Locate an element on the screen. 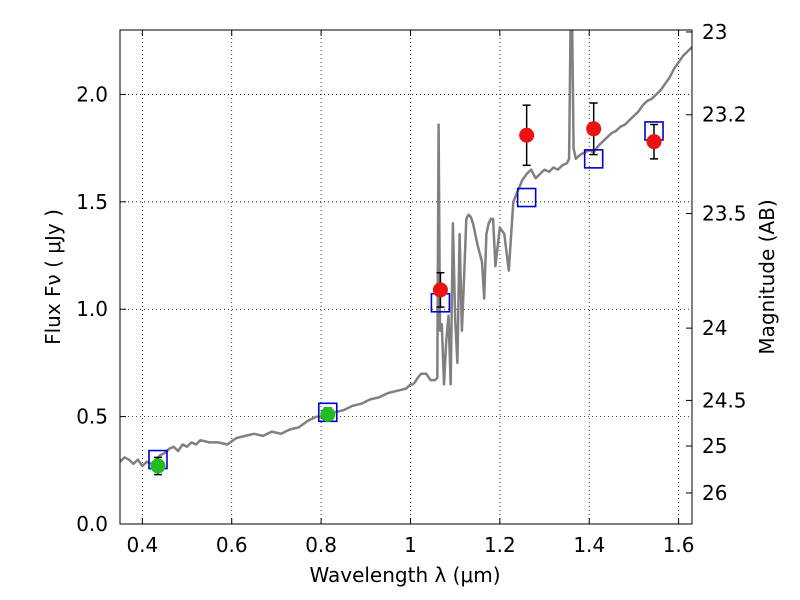  right-tick-label: 23 is located at coordinates (714, 32).